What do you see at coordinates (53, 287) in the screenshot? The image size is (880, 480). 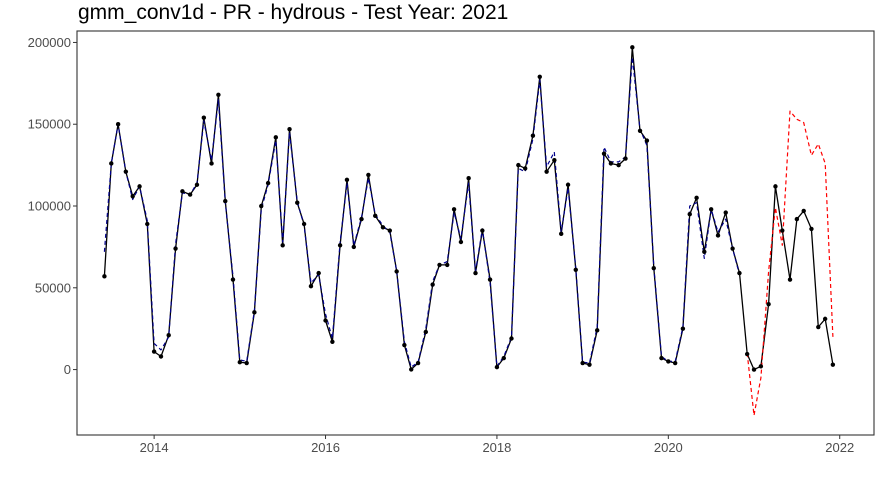 I see `y-tick-label: 50000` at bounding box center [53, 287].